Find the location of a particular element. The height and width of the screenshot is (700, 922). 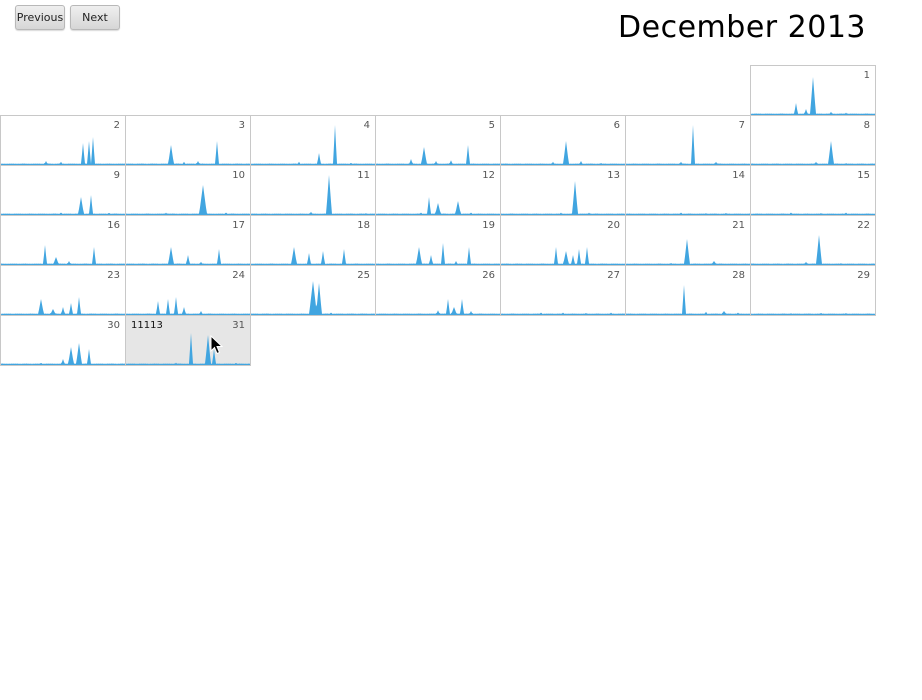

day-number: 5 is located at coordinates (491, 125).